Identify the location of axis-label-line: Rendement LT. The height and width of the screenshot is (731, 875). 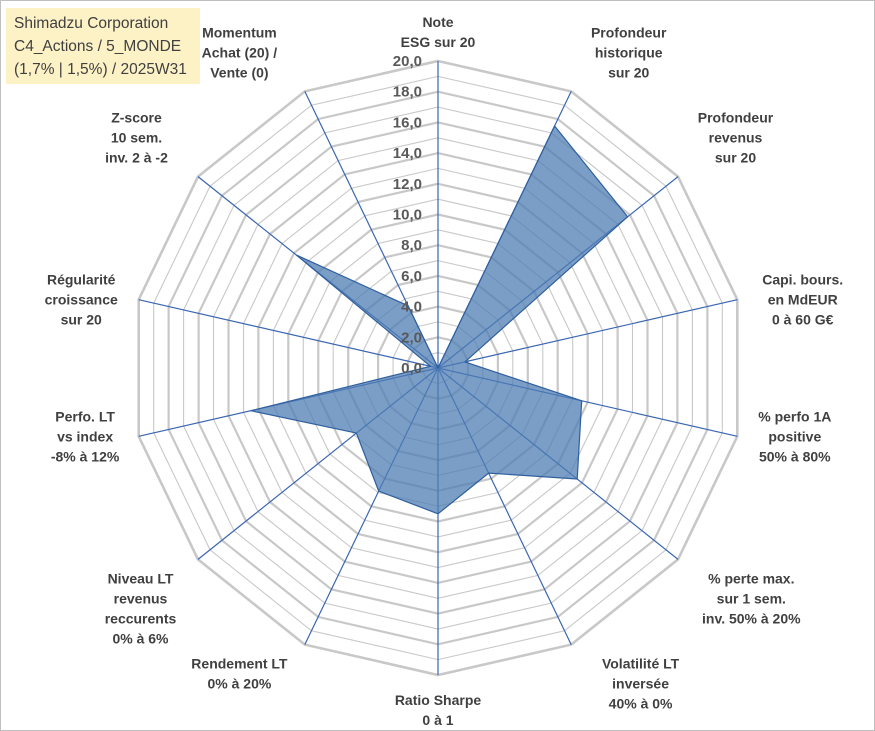
(239, 664).